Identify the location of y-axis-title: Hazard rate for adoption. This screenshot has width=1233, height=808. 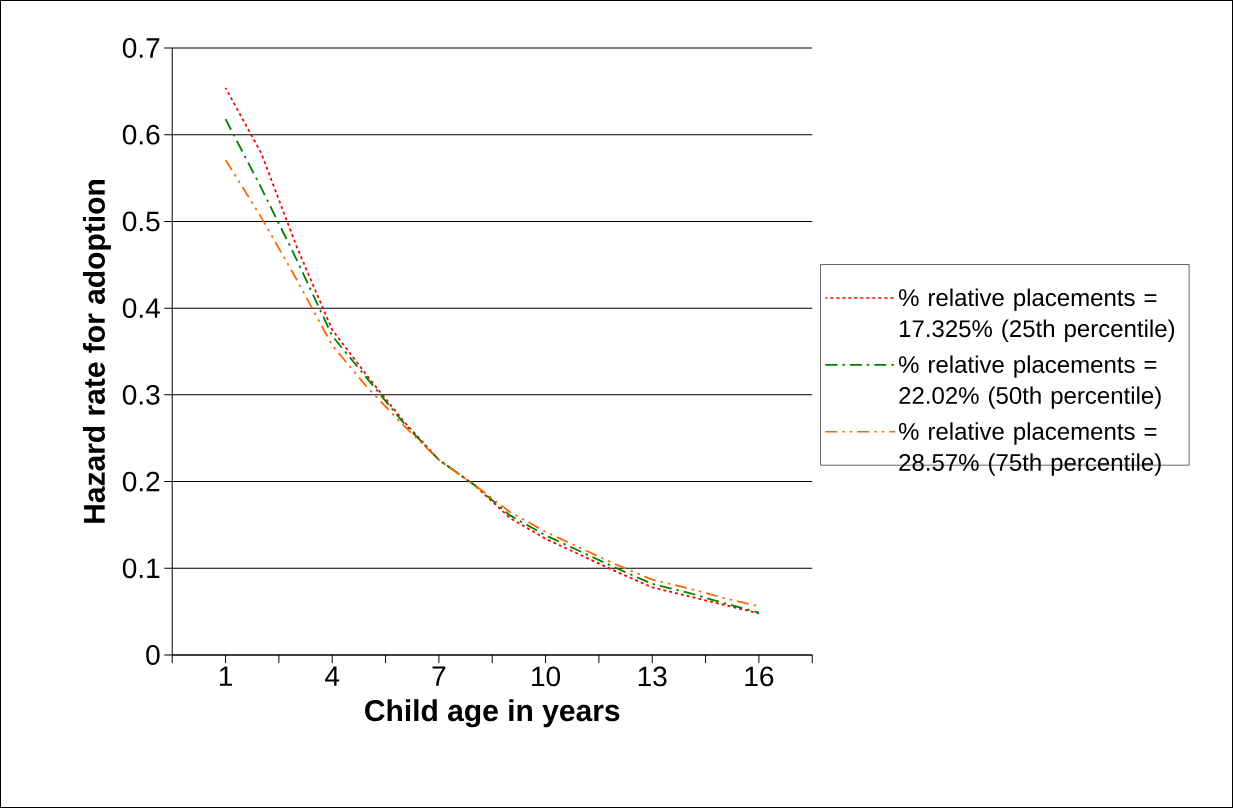
(96, 351).